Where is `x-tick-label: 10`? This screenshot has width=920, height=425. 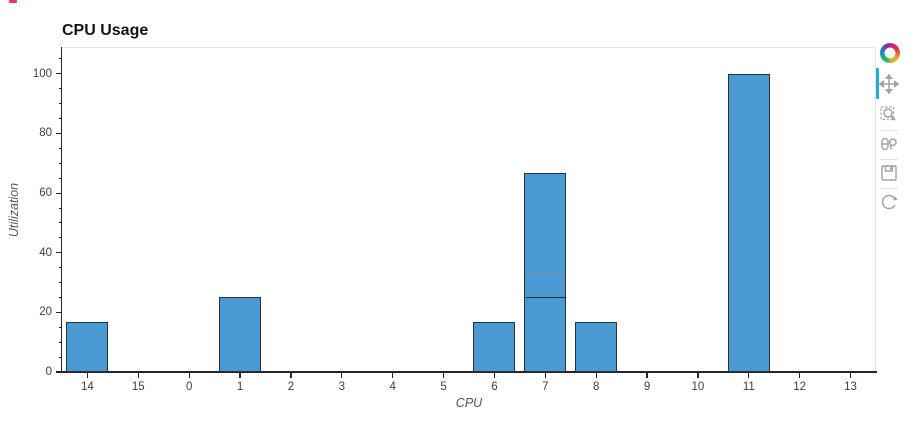
x-tick-label: 10 is located at coordinates (698, 387).